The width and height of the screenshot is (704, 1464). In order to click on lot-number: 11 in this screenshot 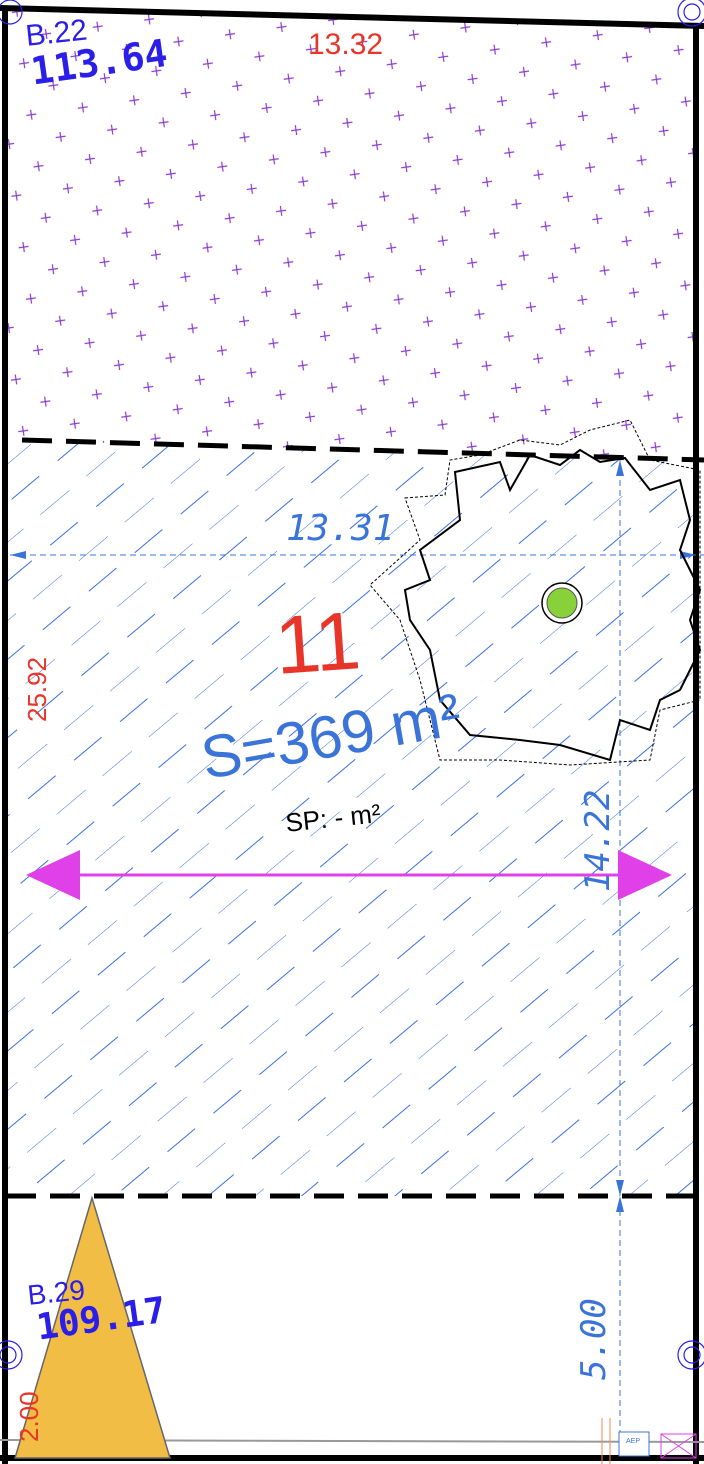, I will do `click(318, 643)`.